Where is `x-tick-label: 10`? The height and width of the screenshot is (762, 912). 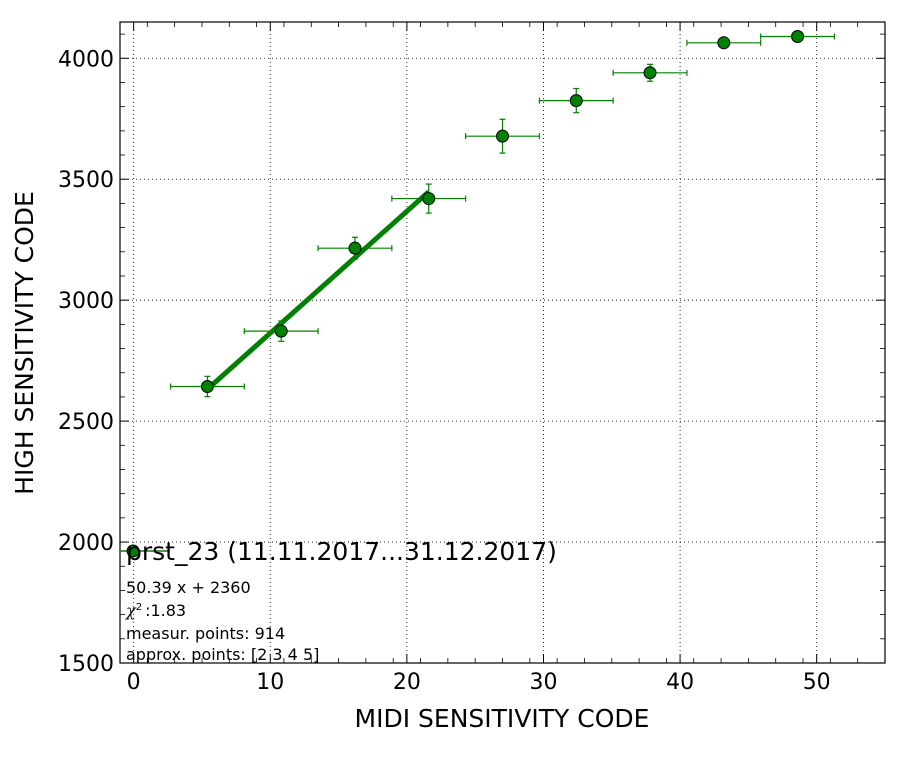
x-tick-label: 10 is located at coordinates (270, 682).